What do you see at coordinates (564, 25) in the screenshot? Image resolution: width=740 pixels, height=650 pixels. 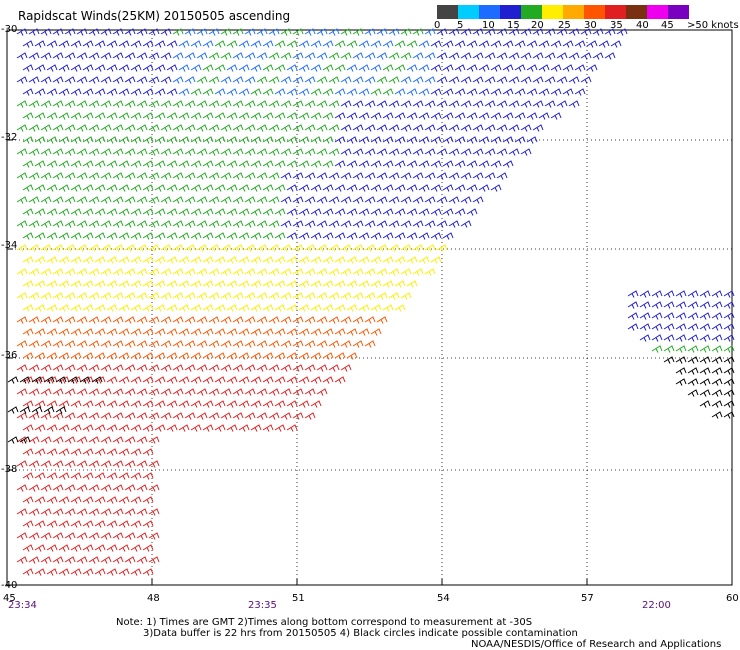 I see `colorbar-label: 25` at bounding box center [564, 25].